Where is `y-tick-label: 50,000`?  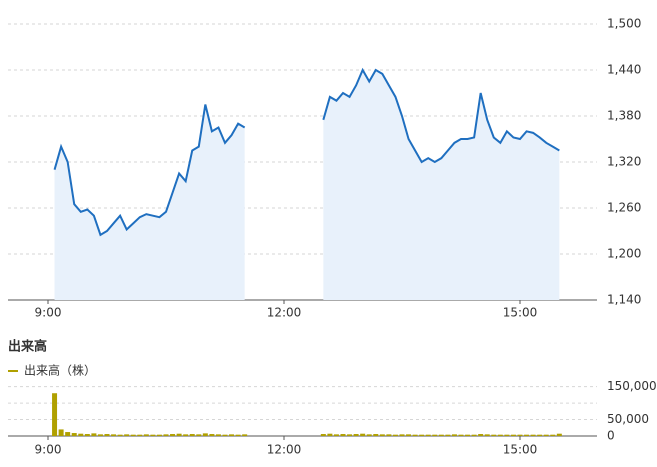 y-tick-label: 50,000 is located at coordinates (628, 419).